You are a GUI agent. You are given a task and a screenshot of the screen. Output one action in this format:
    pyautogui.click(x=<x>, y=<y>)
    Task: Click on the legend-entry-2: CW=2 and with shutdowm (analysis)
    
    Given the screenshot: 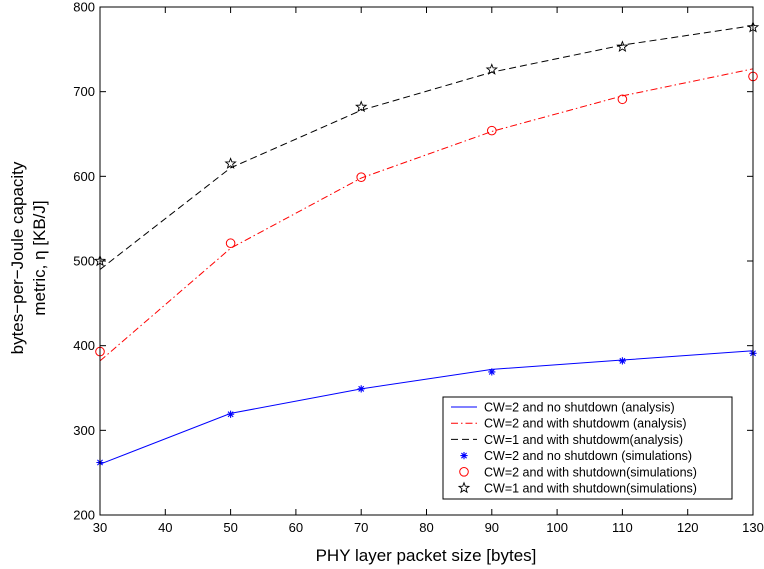 What is the action you would take?
    pyautogui.click(x=569, y=424)
    